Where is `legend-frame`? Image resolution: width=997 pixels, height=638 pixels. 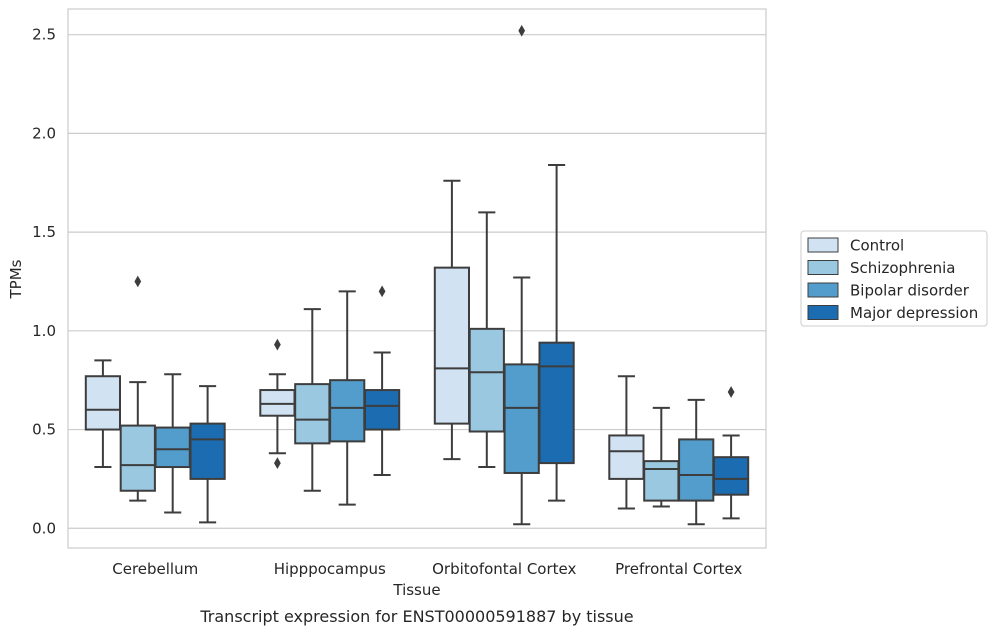
legend-frame is located at coordinates (894, 278).